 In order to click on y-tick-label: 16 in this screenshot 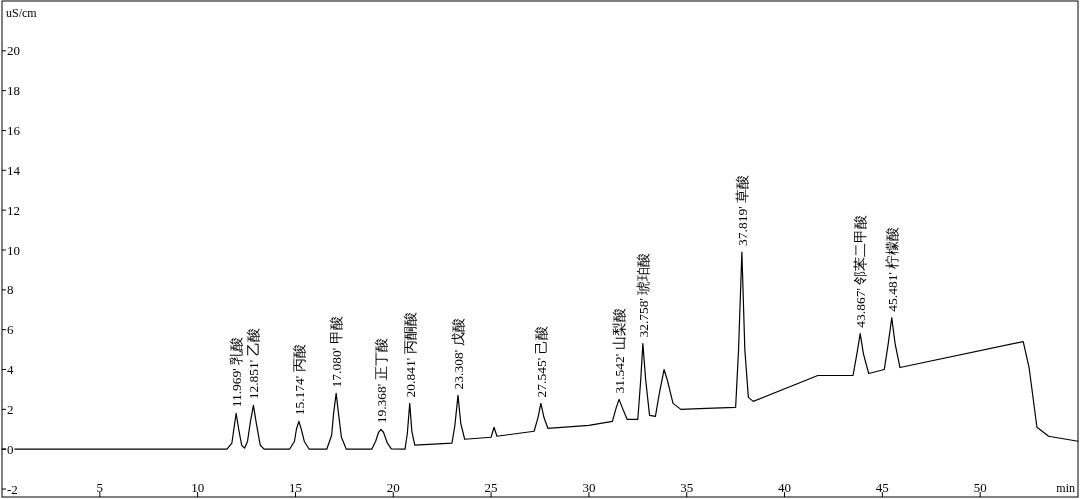, I will do `click(14, 131)`.